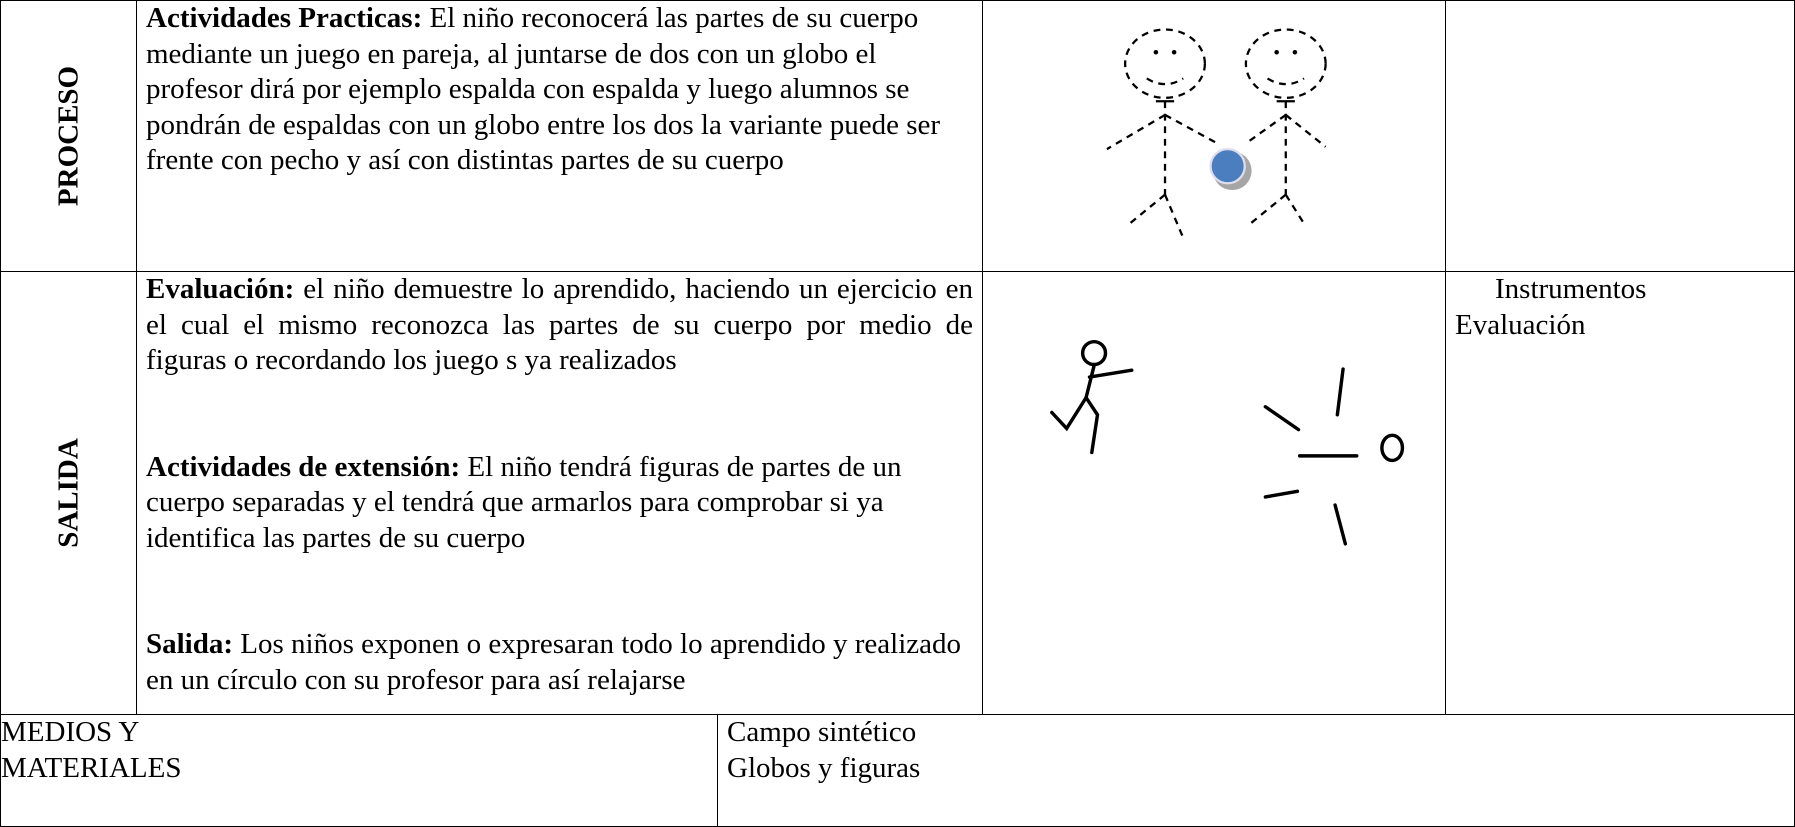  I want to click on footer-label-line: MEDIOS Y, so click(70, 732).